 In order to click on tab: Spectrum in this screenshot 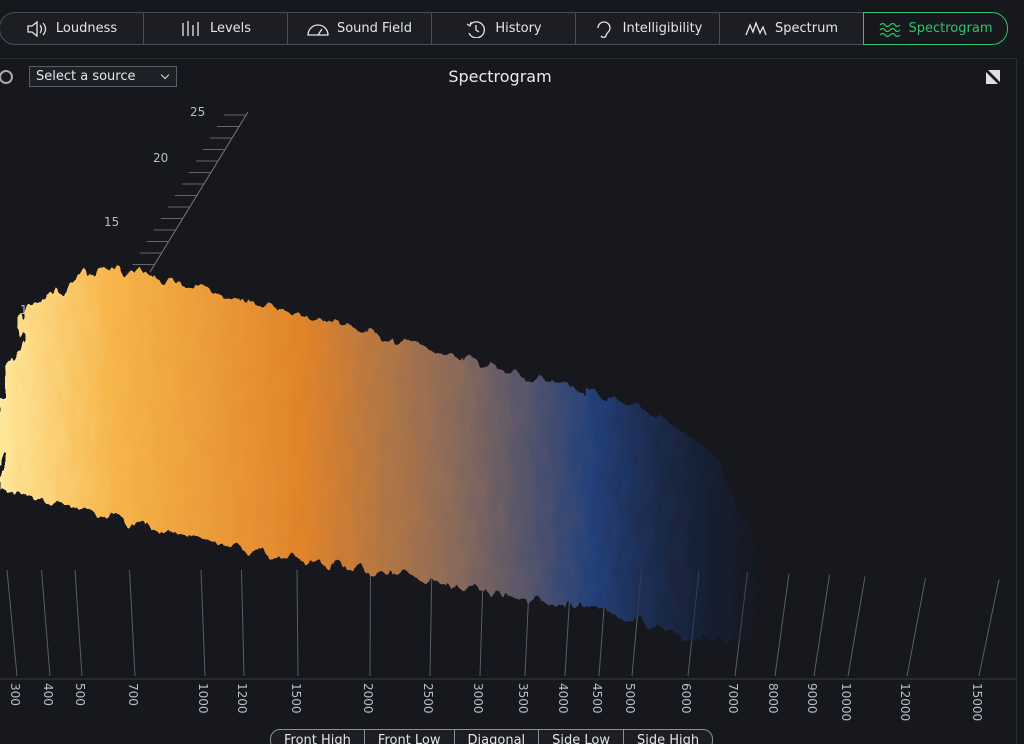, I will do `click(791, 28)`.